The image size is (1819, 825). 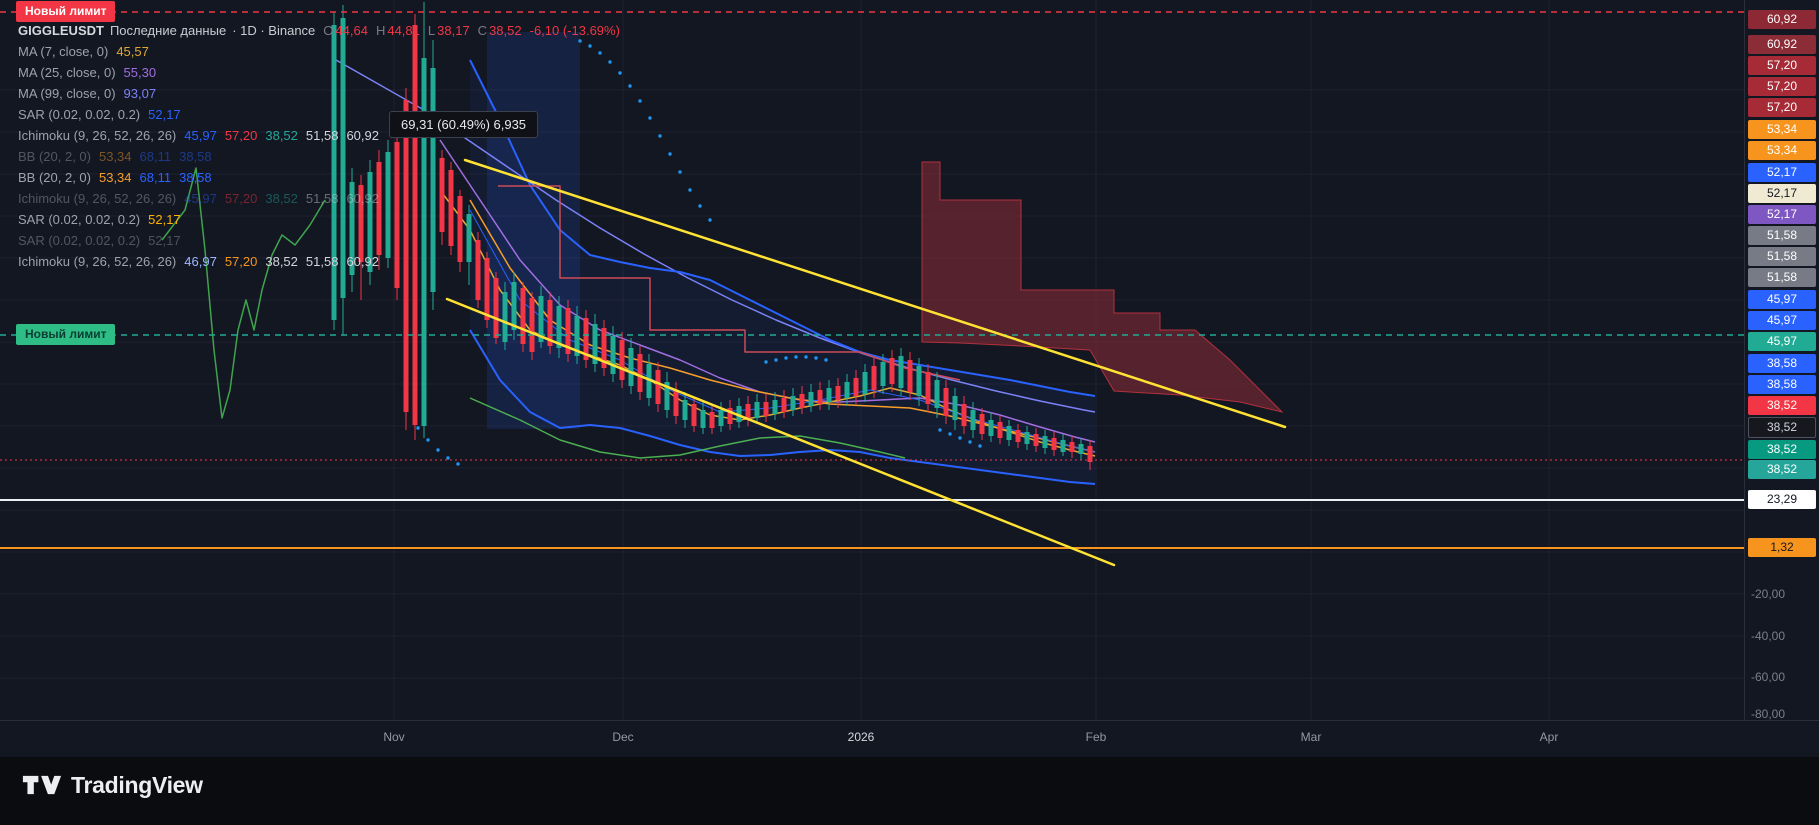 What do you see at coordinates (63, 51) in the screenshot?
I see `indicator-label: MA (7, close, 0)` at bounding box center [63, 51].